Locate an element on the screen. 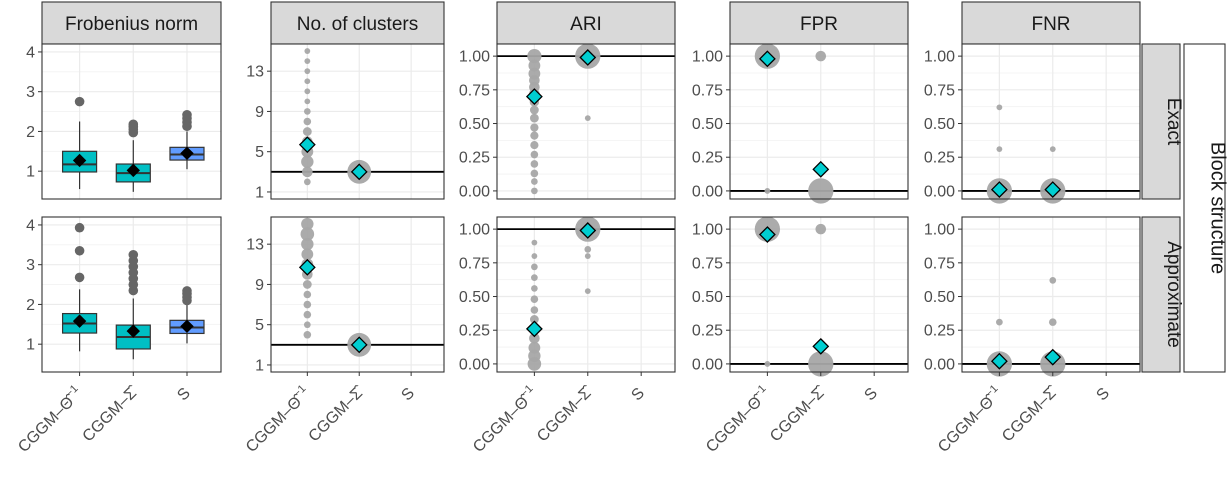 Image resolution: width=1227 pixels, height=478 pixels. column-strip is located at coordinates (819, 23).